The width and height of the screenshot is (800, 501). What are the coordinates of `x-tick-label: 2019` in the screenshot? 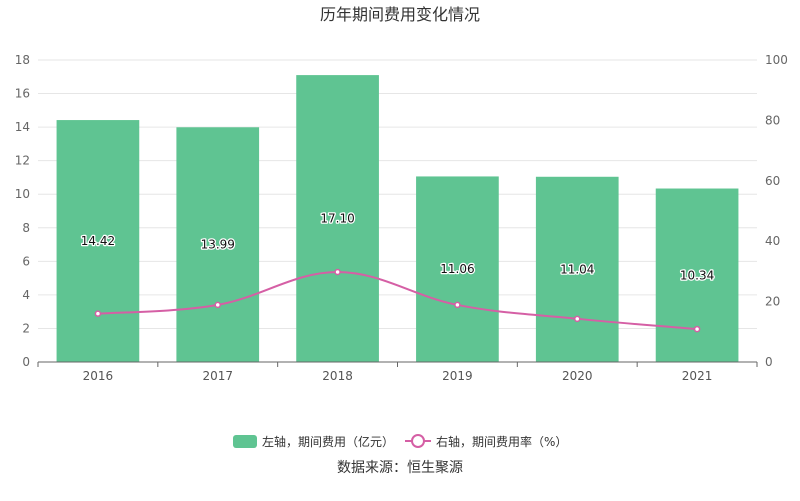 It's located at (457, 376).